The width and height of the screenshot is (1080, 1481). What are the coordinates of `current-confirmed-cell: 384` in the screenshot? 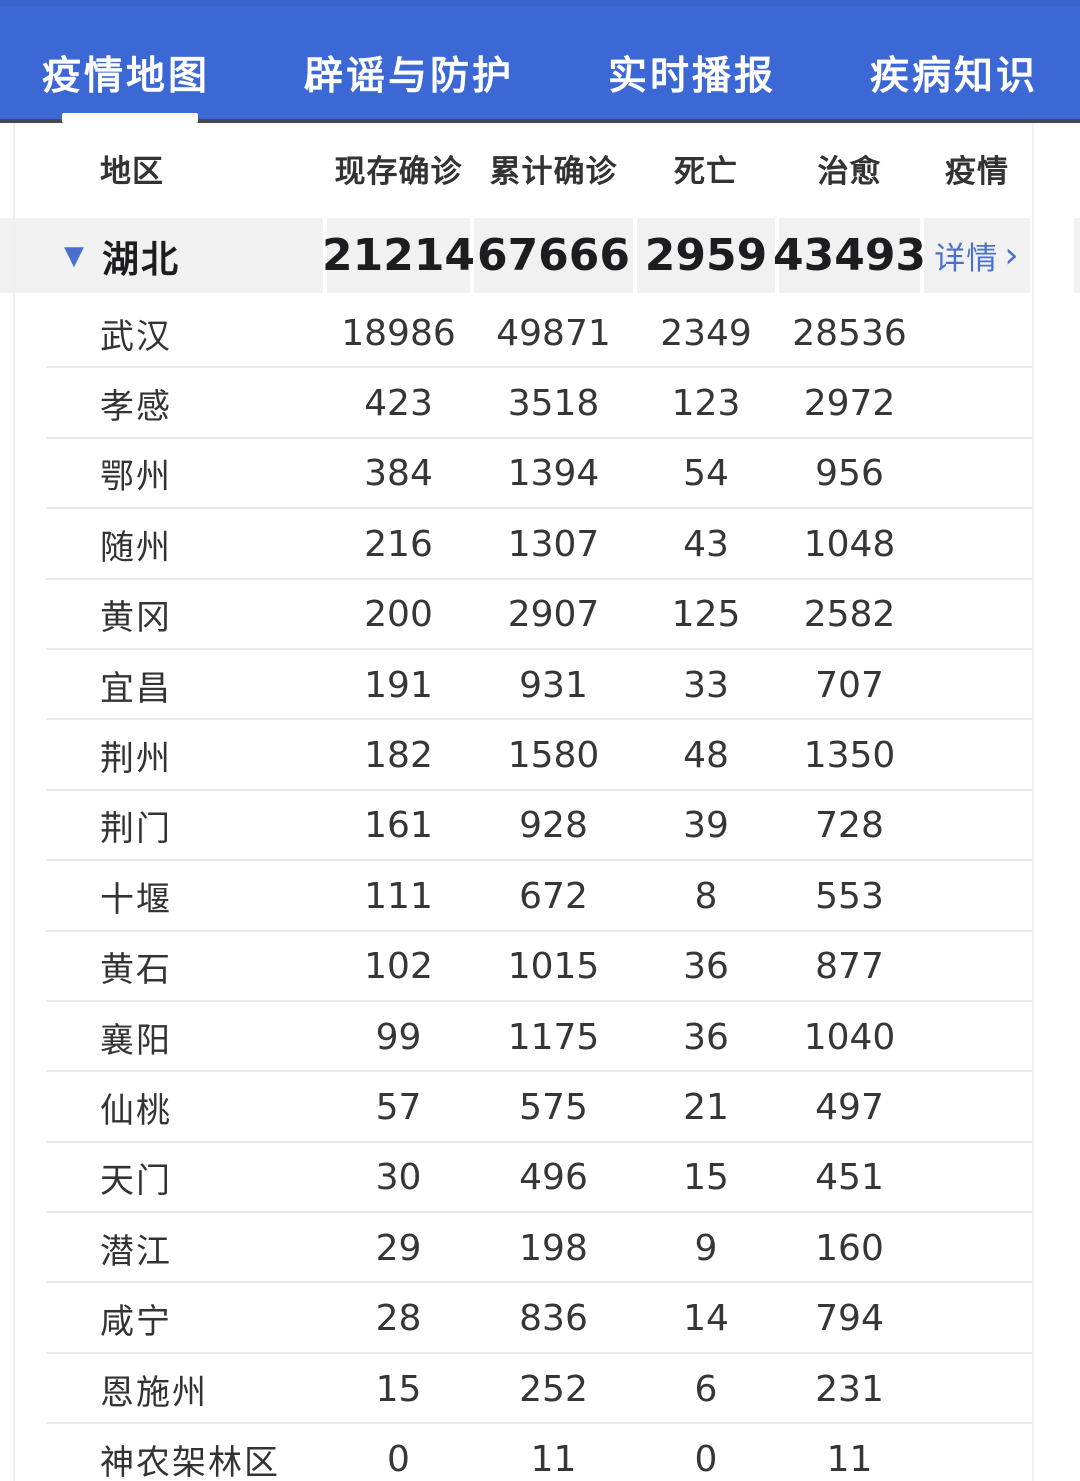 It's located at (398, 474).